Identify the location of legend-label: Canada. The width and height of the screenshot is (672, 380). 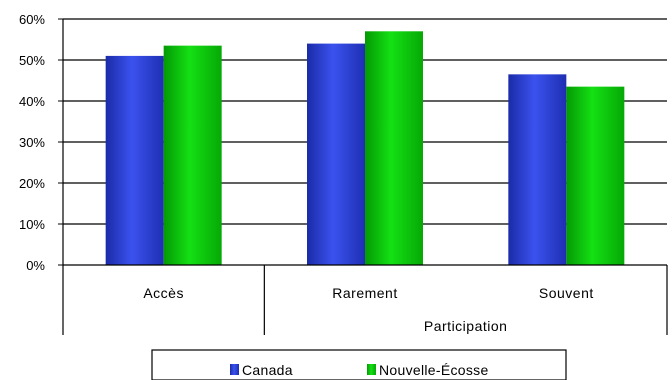
(267, 370).